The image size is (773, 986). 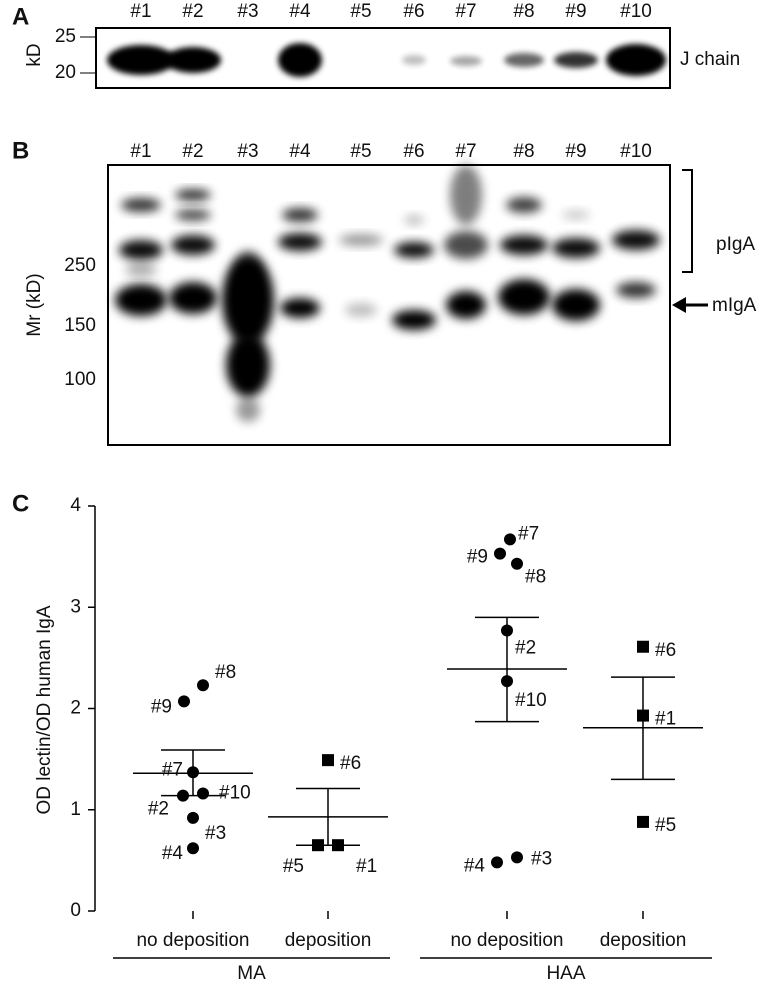 What do you see at coordinates (44, 709) in the screenshot?
I see `y-axis-label: OD lectin/OD human IgA` at bounding box center [44, 709].